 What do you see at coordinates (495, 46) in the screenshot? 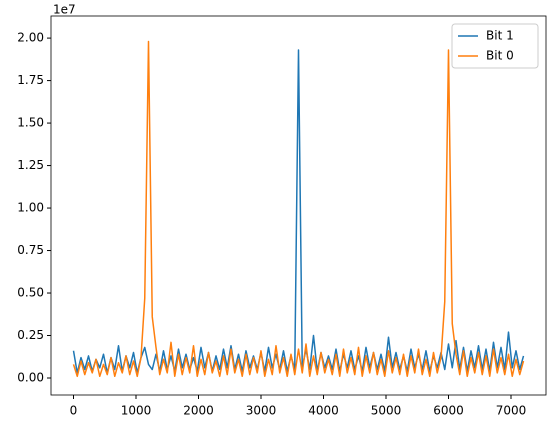
I see `legend-box` at bounding box center [495, 46].